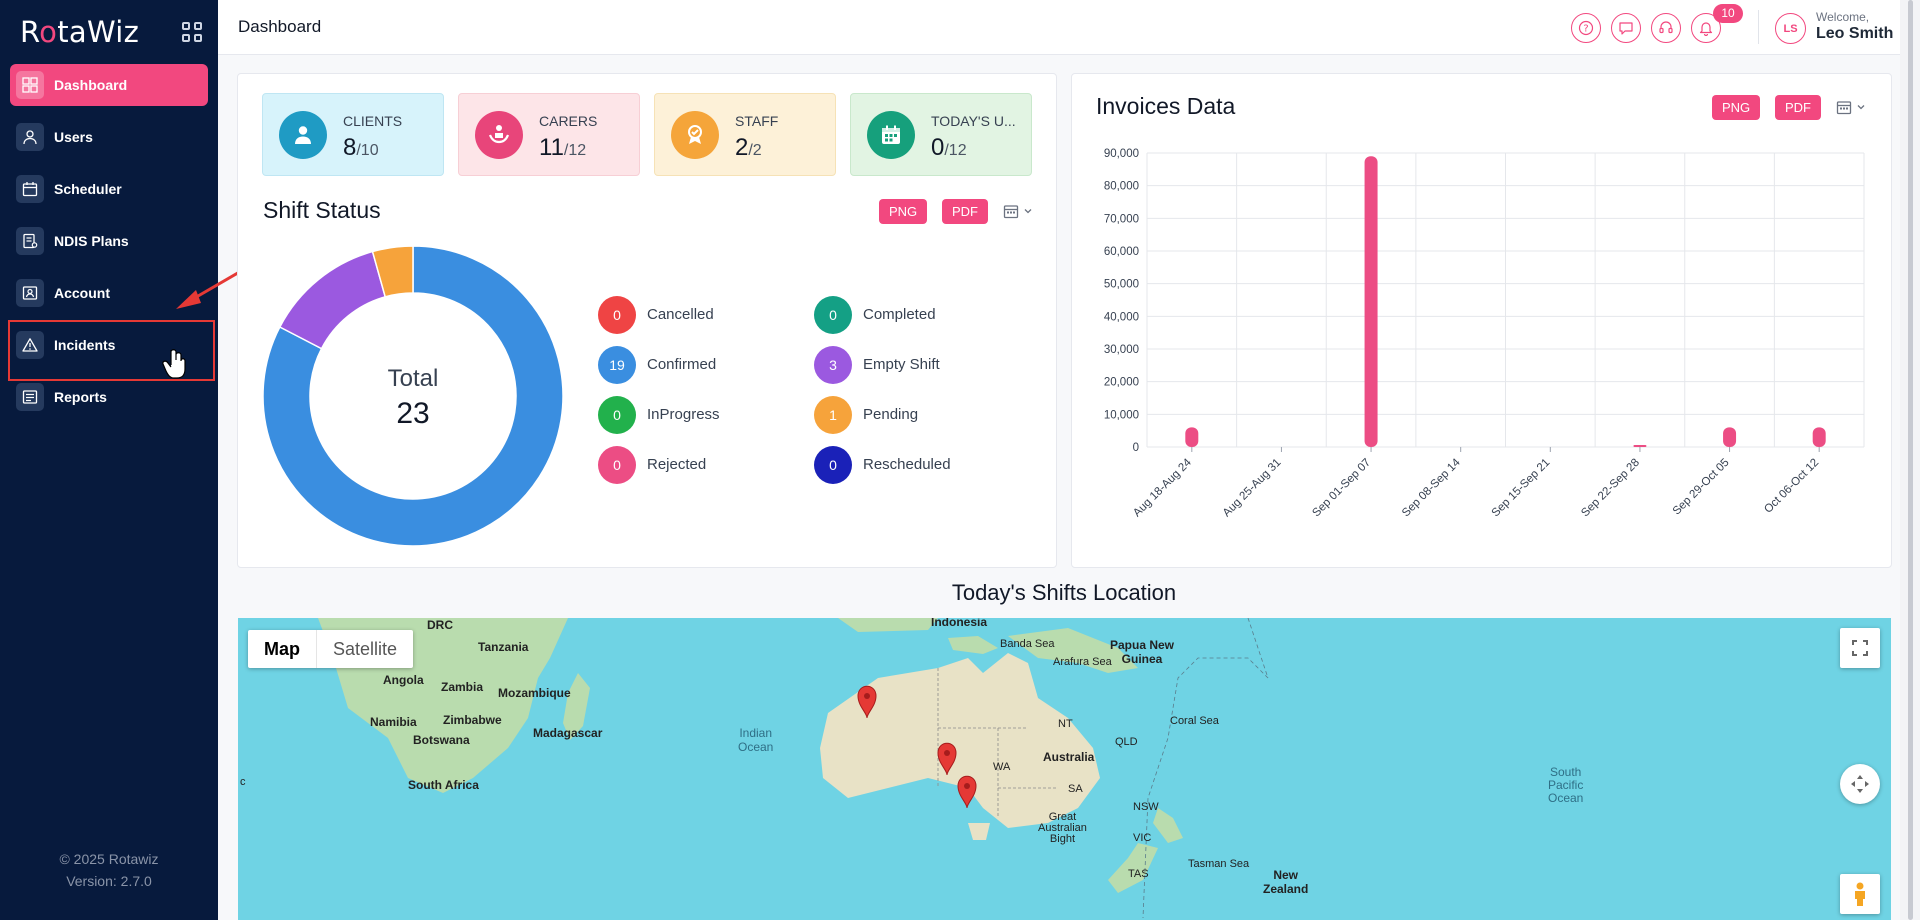 This screenshot has width=1920, height=920. What do you see at coordinates (549, 134) in the screenshot?
I see `stat-card-carers: CARERS 11/12` at bounding box center [549, 134].